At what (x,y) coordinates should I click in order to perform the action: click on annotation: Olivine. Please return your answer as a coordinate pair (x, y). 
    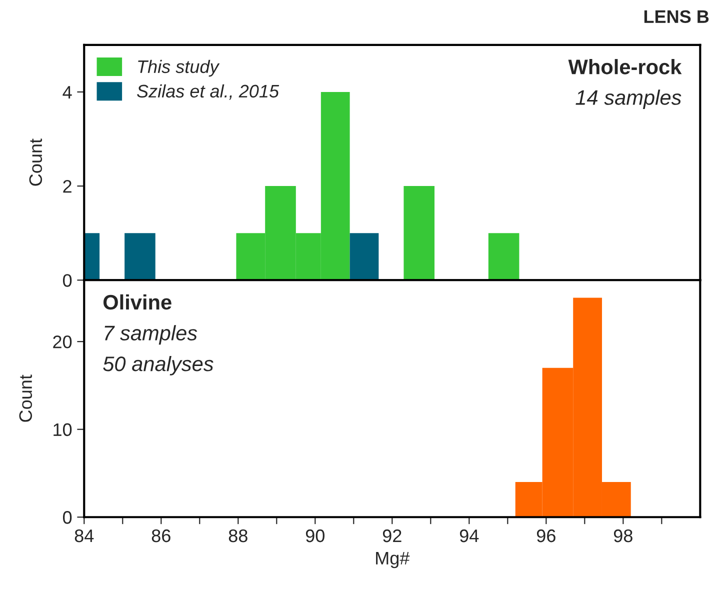
    Looking at the image, I should click on (137, 302).